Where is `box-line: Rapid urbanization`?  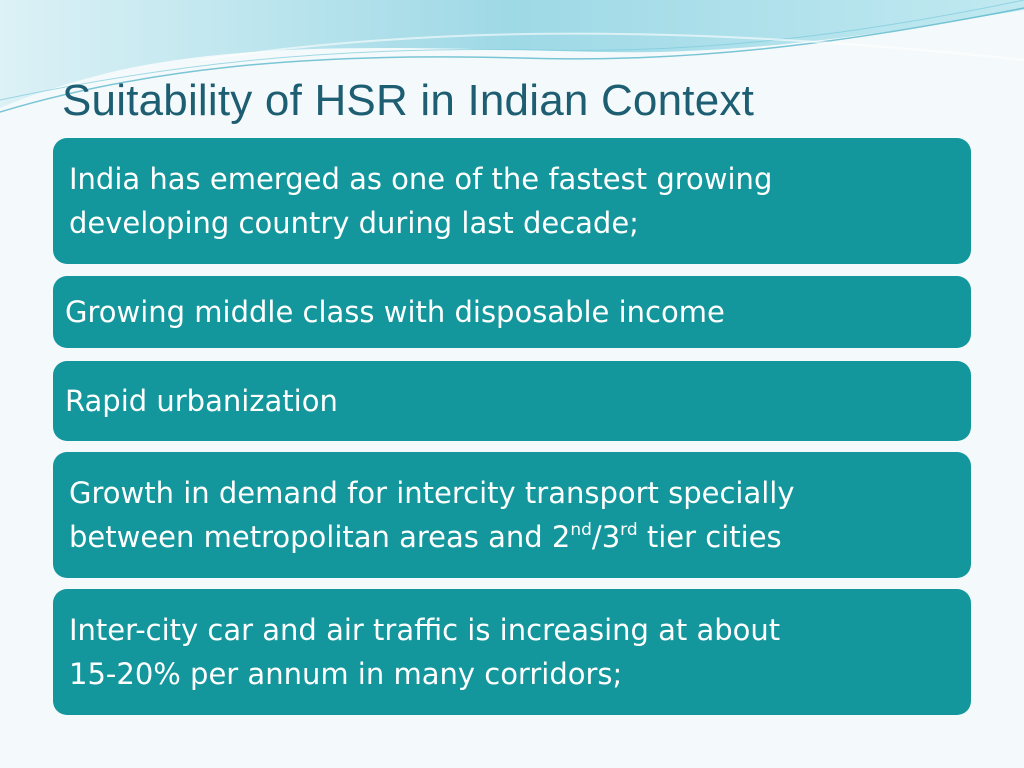
box-line: Rapid urbanization is located at coordinates (201, 401).